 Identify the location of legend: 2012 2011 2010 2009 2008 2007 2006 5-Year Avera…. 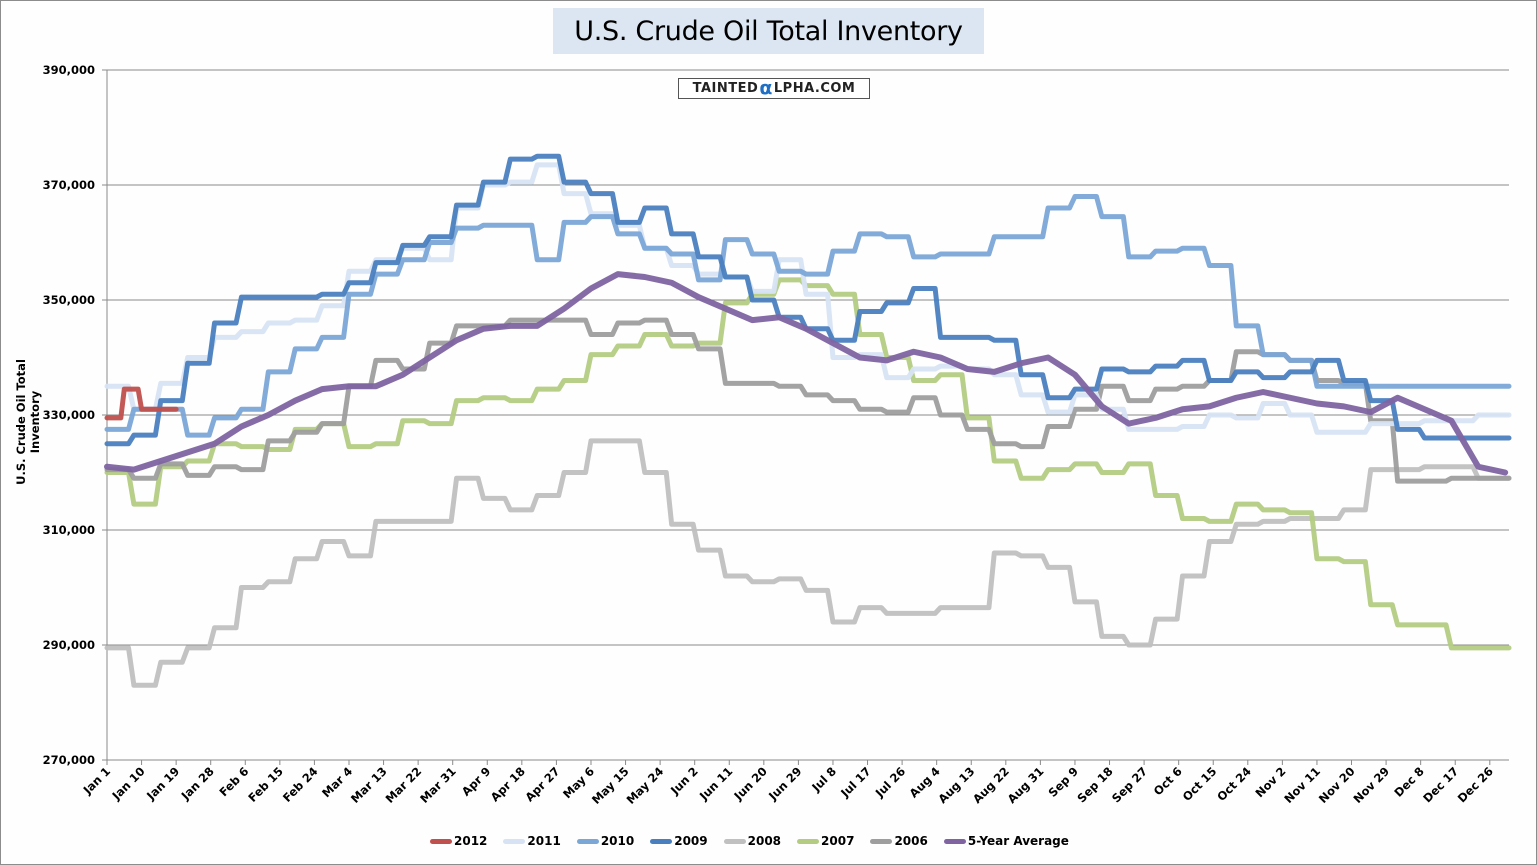
(757, 841).